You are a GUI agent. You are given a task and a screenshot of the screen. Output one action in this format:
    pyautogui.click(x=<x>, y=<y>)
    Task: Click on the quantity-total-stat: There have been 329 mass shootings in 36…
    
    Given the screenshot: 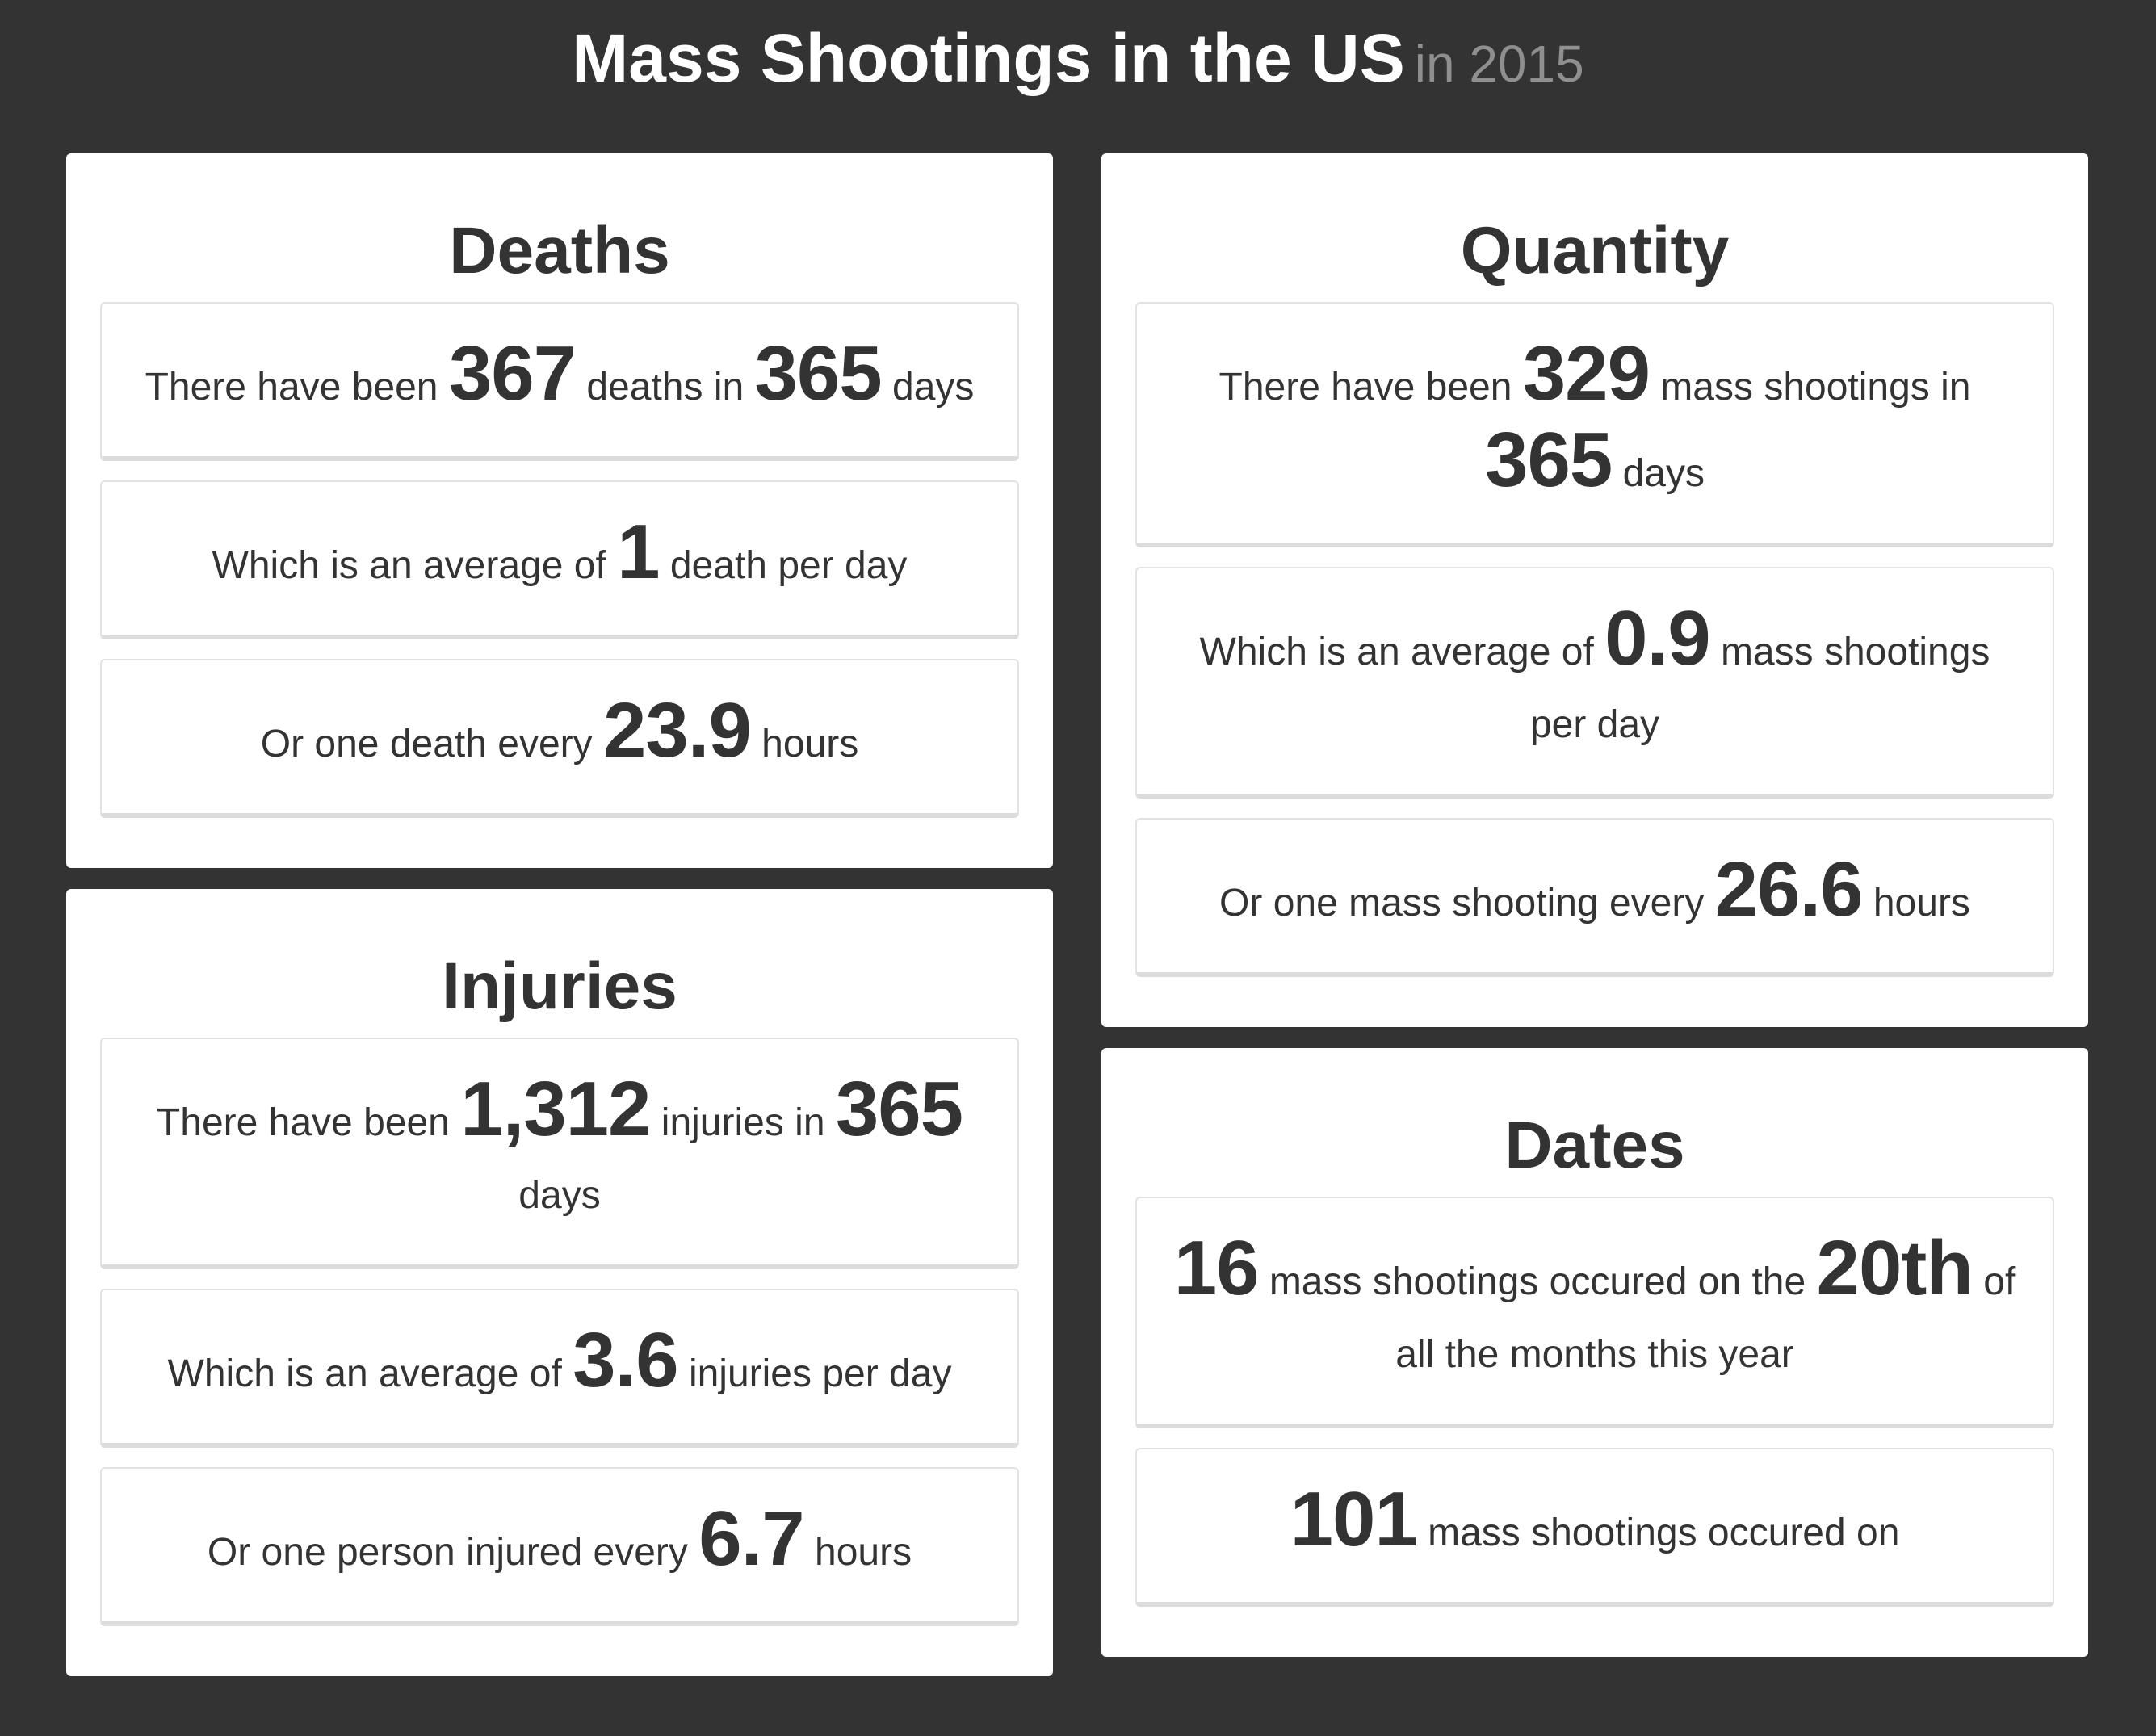 What is the action you would take?
    pyautogui.click(x=1594, y=424)
    